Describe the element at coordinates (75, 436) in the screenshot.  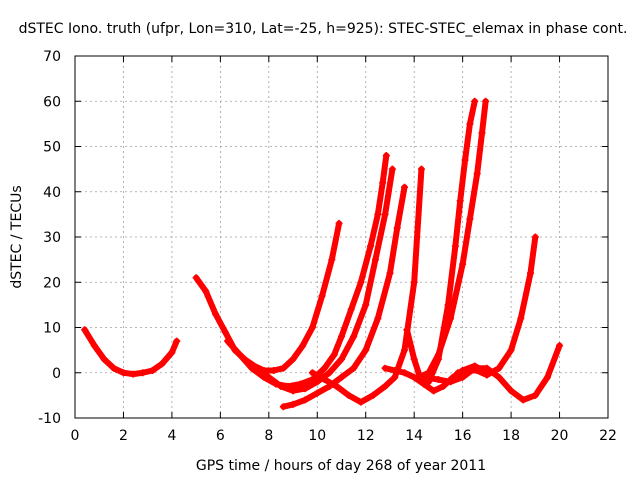
I see `x-tick-label: 0` at that location.